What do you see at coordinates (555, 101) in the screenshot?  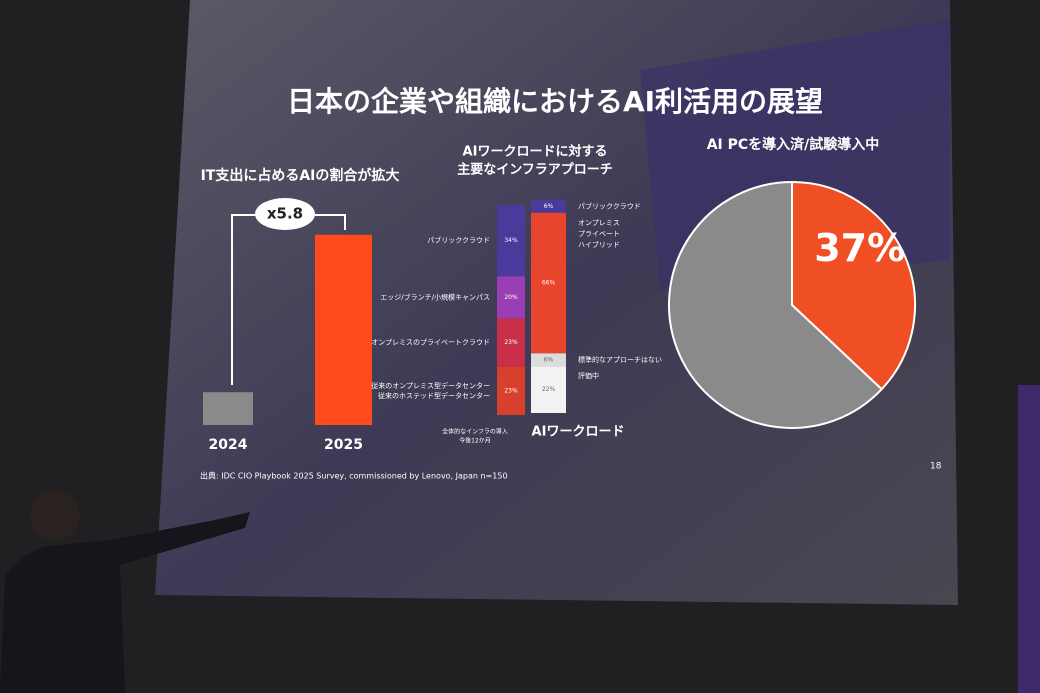 I see `slide-title: 日本の企業や組織におけるAI利活用の展望` at bounding box center [555, 101].